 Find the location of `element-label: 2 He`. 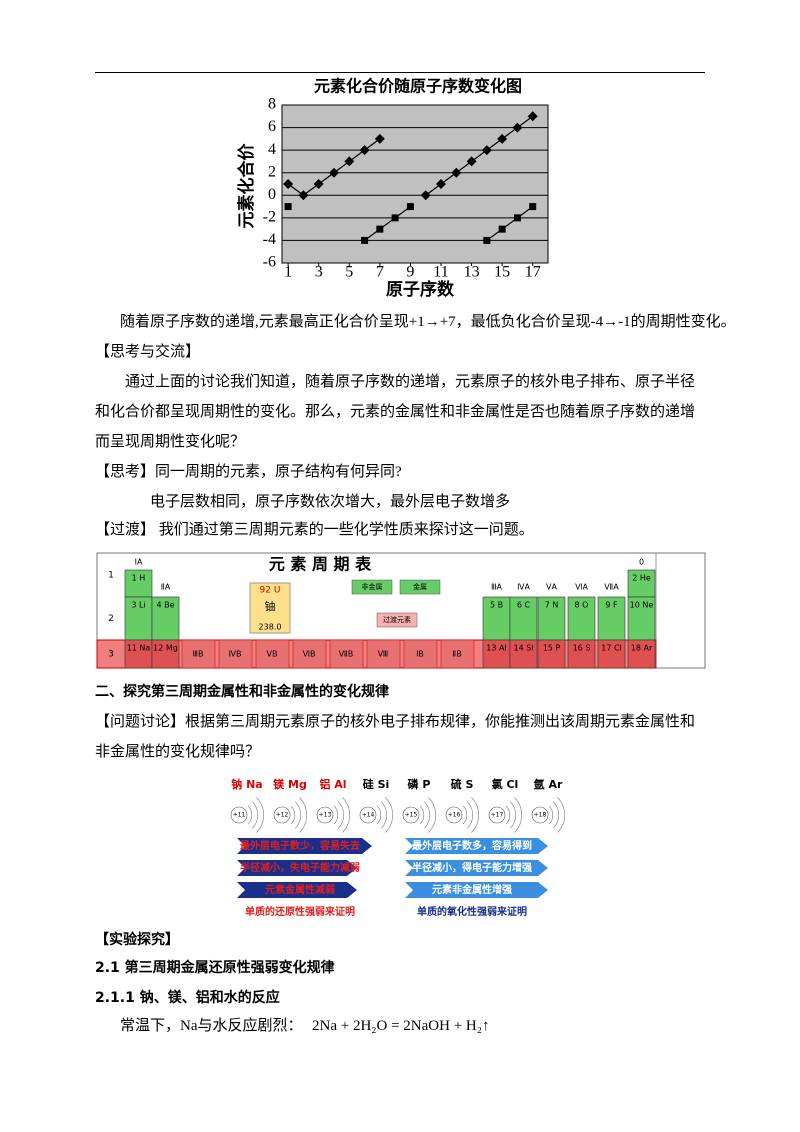

element-label: 2 He is located at coordinates (641, 578).